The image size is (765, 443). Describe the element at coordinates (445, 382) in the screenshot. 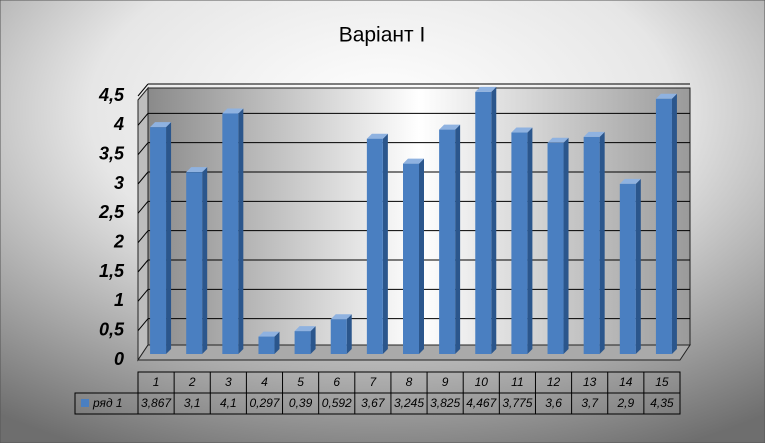

I see `x-tick-label: 9` at that location.